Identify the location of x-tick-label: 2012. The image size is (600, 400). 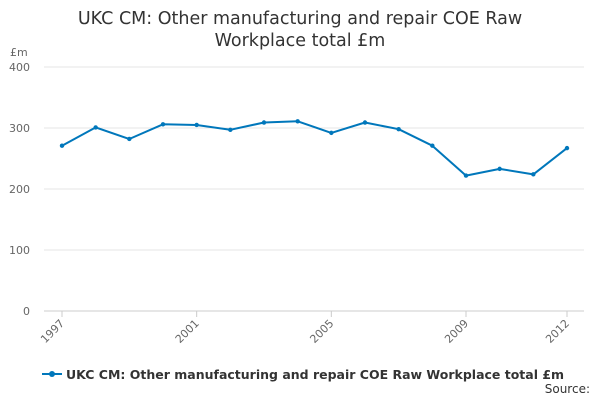
(557, 331).